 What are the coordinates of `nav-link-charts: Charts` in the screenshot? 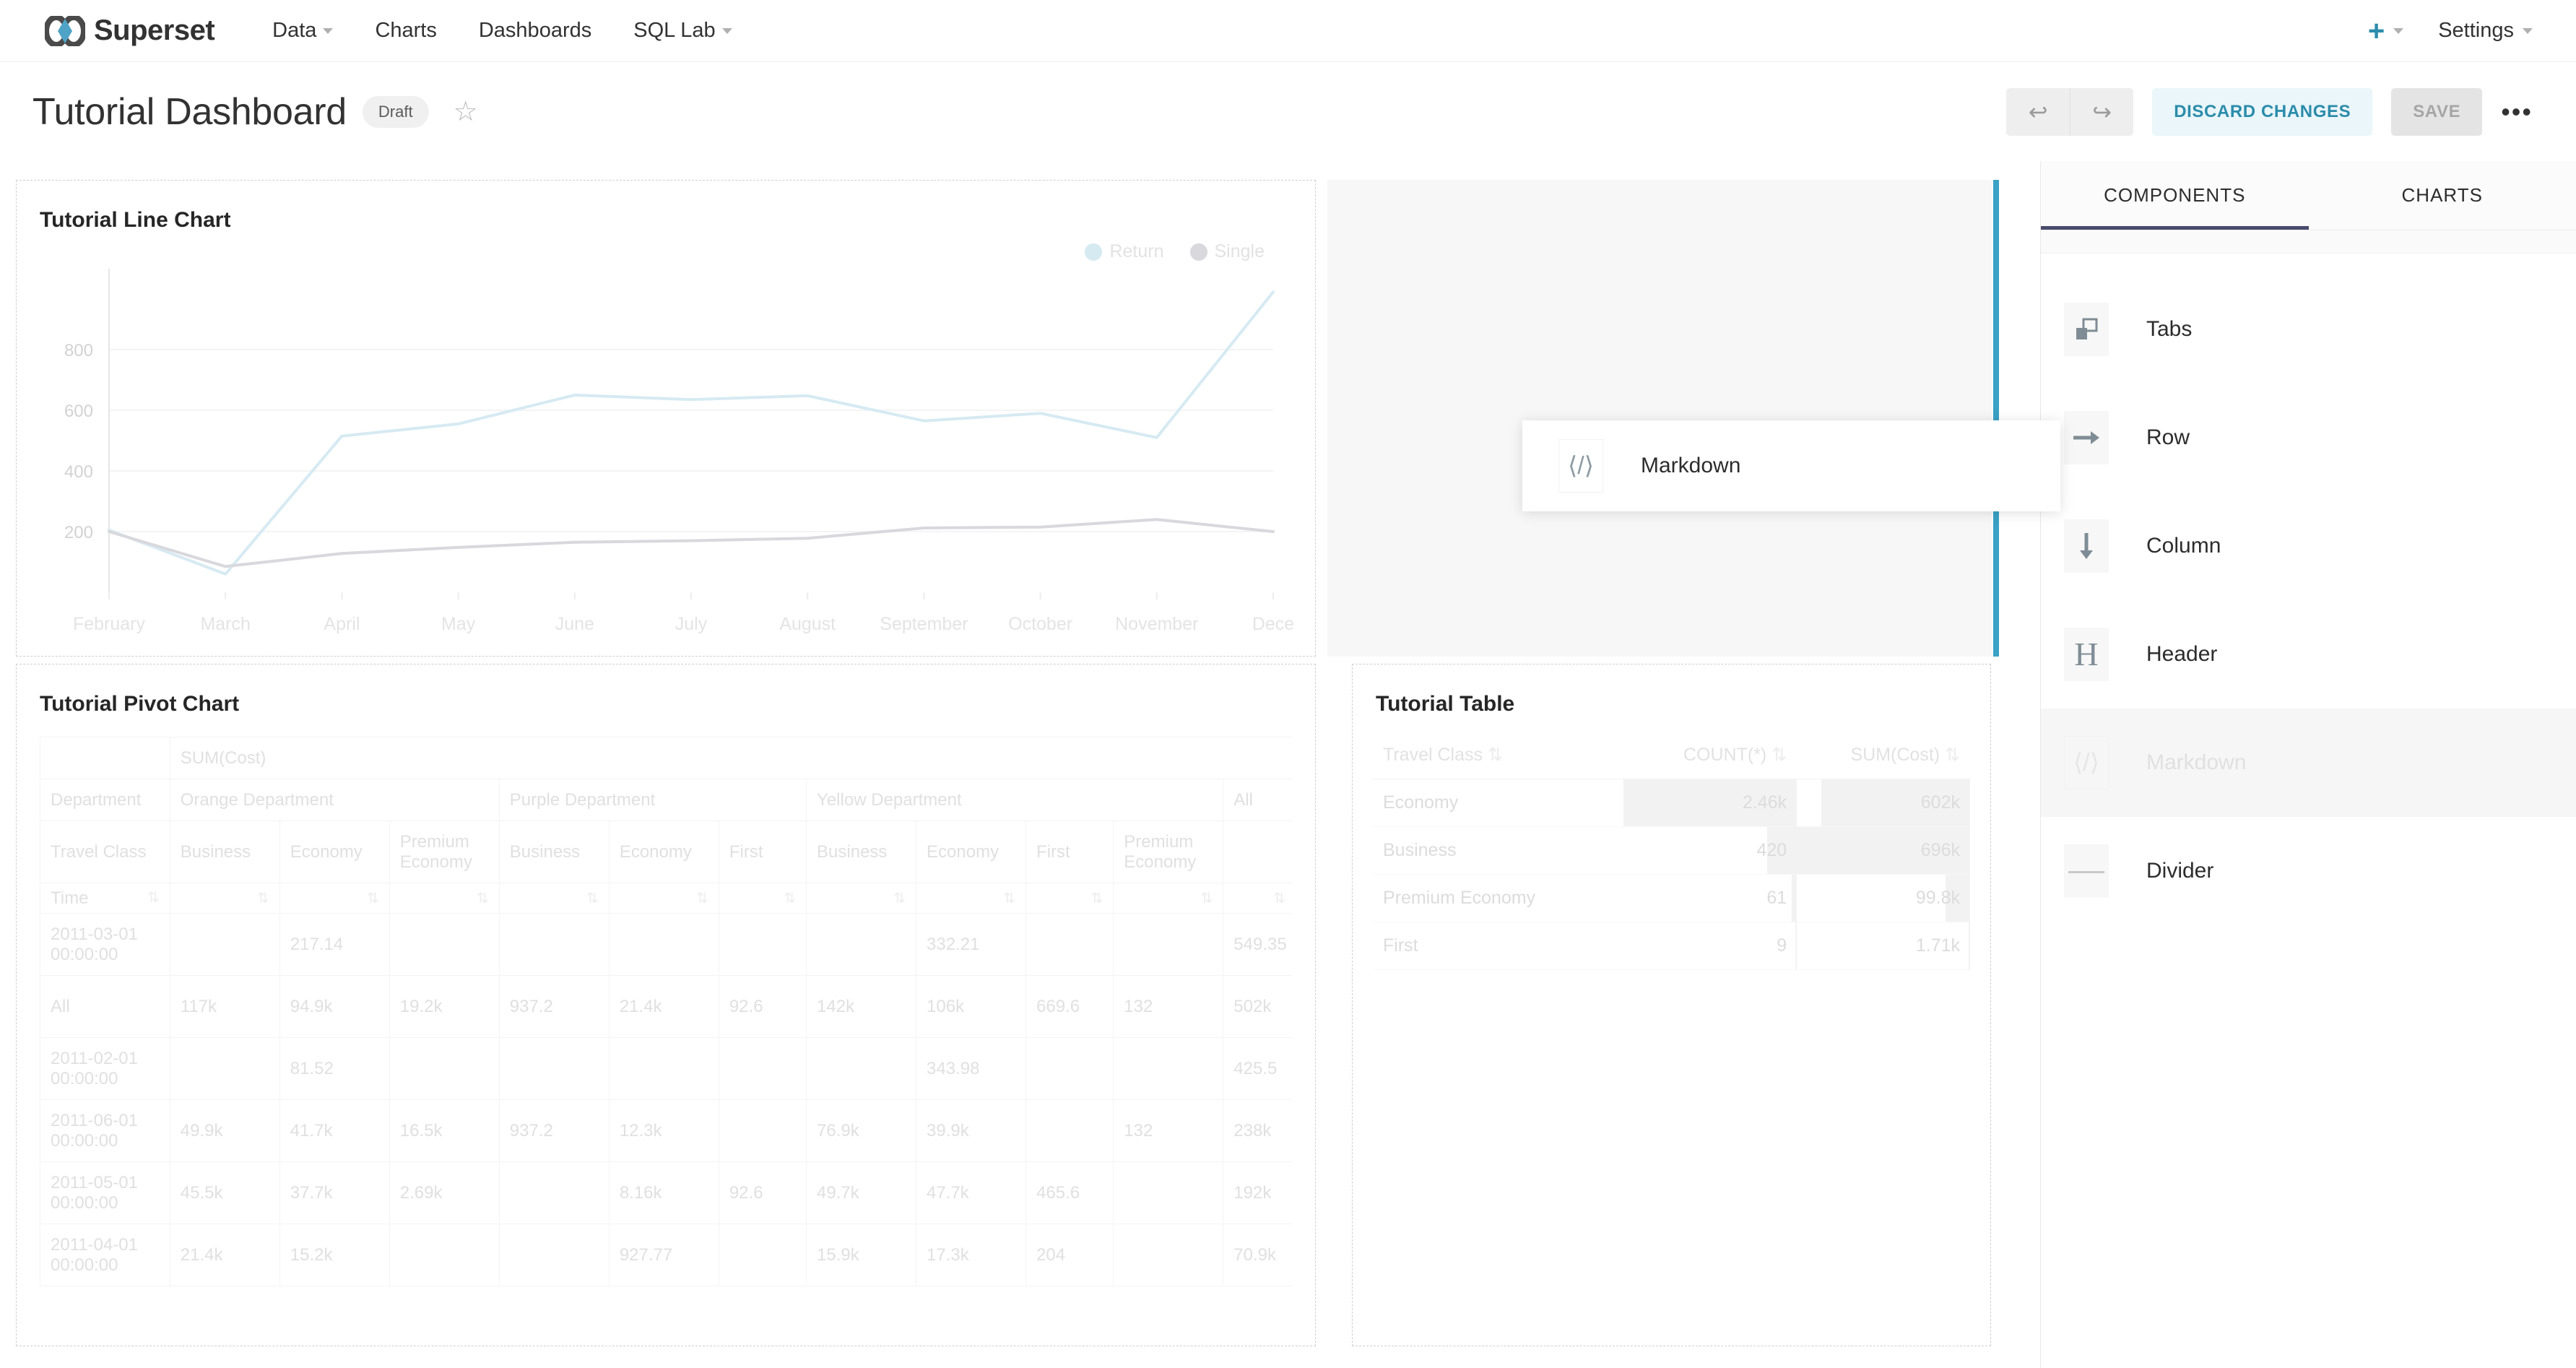 It's located at (405, 31).